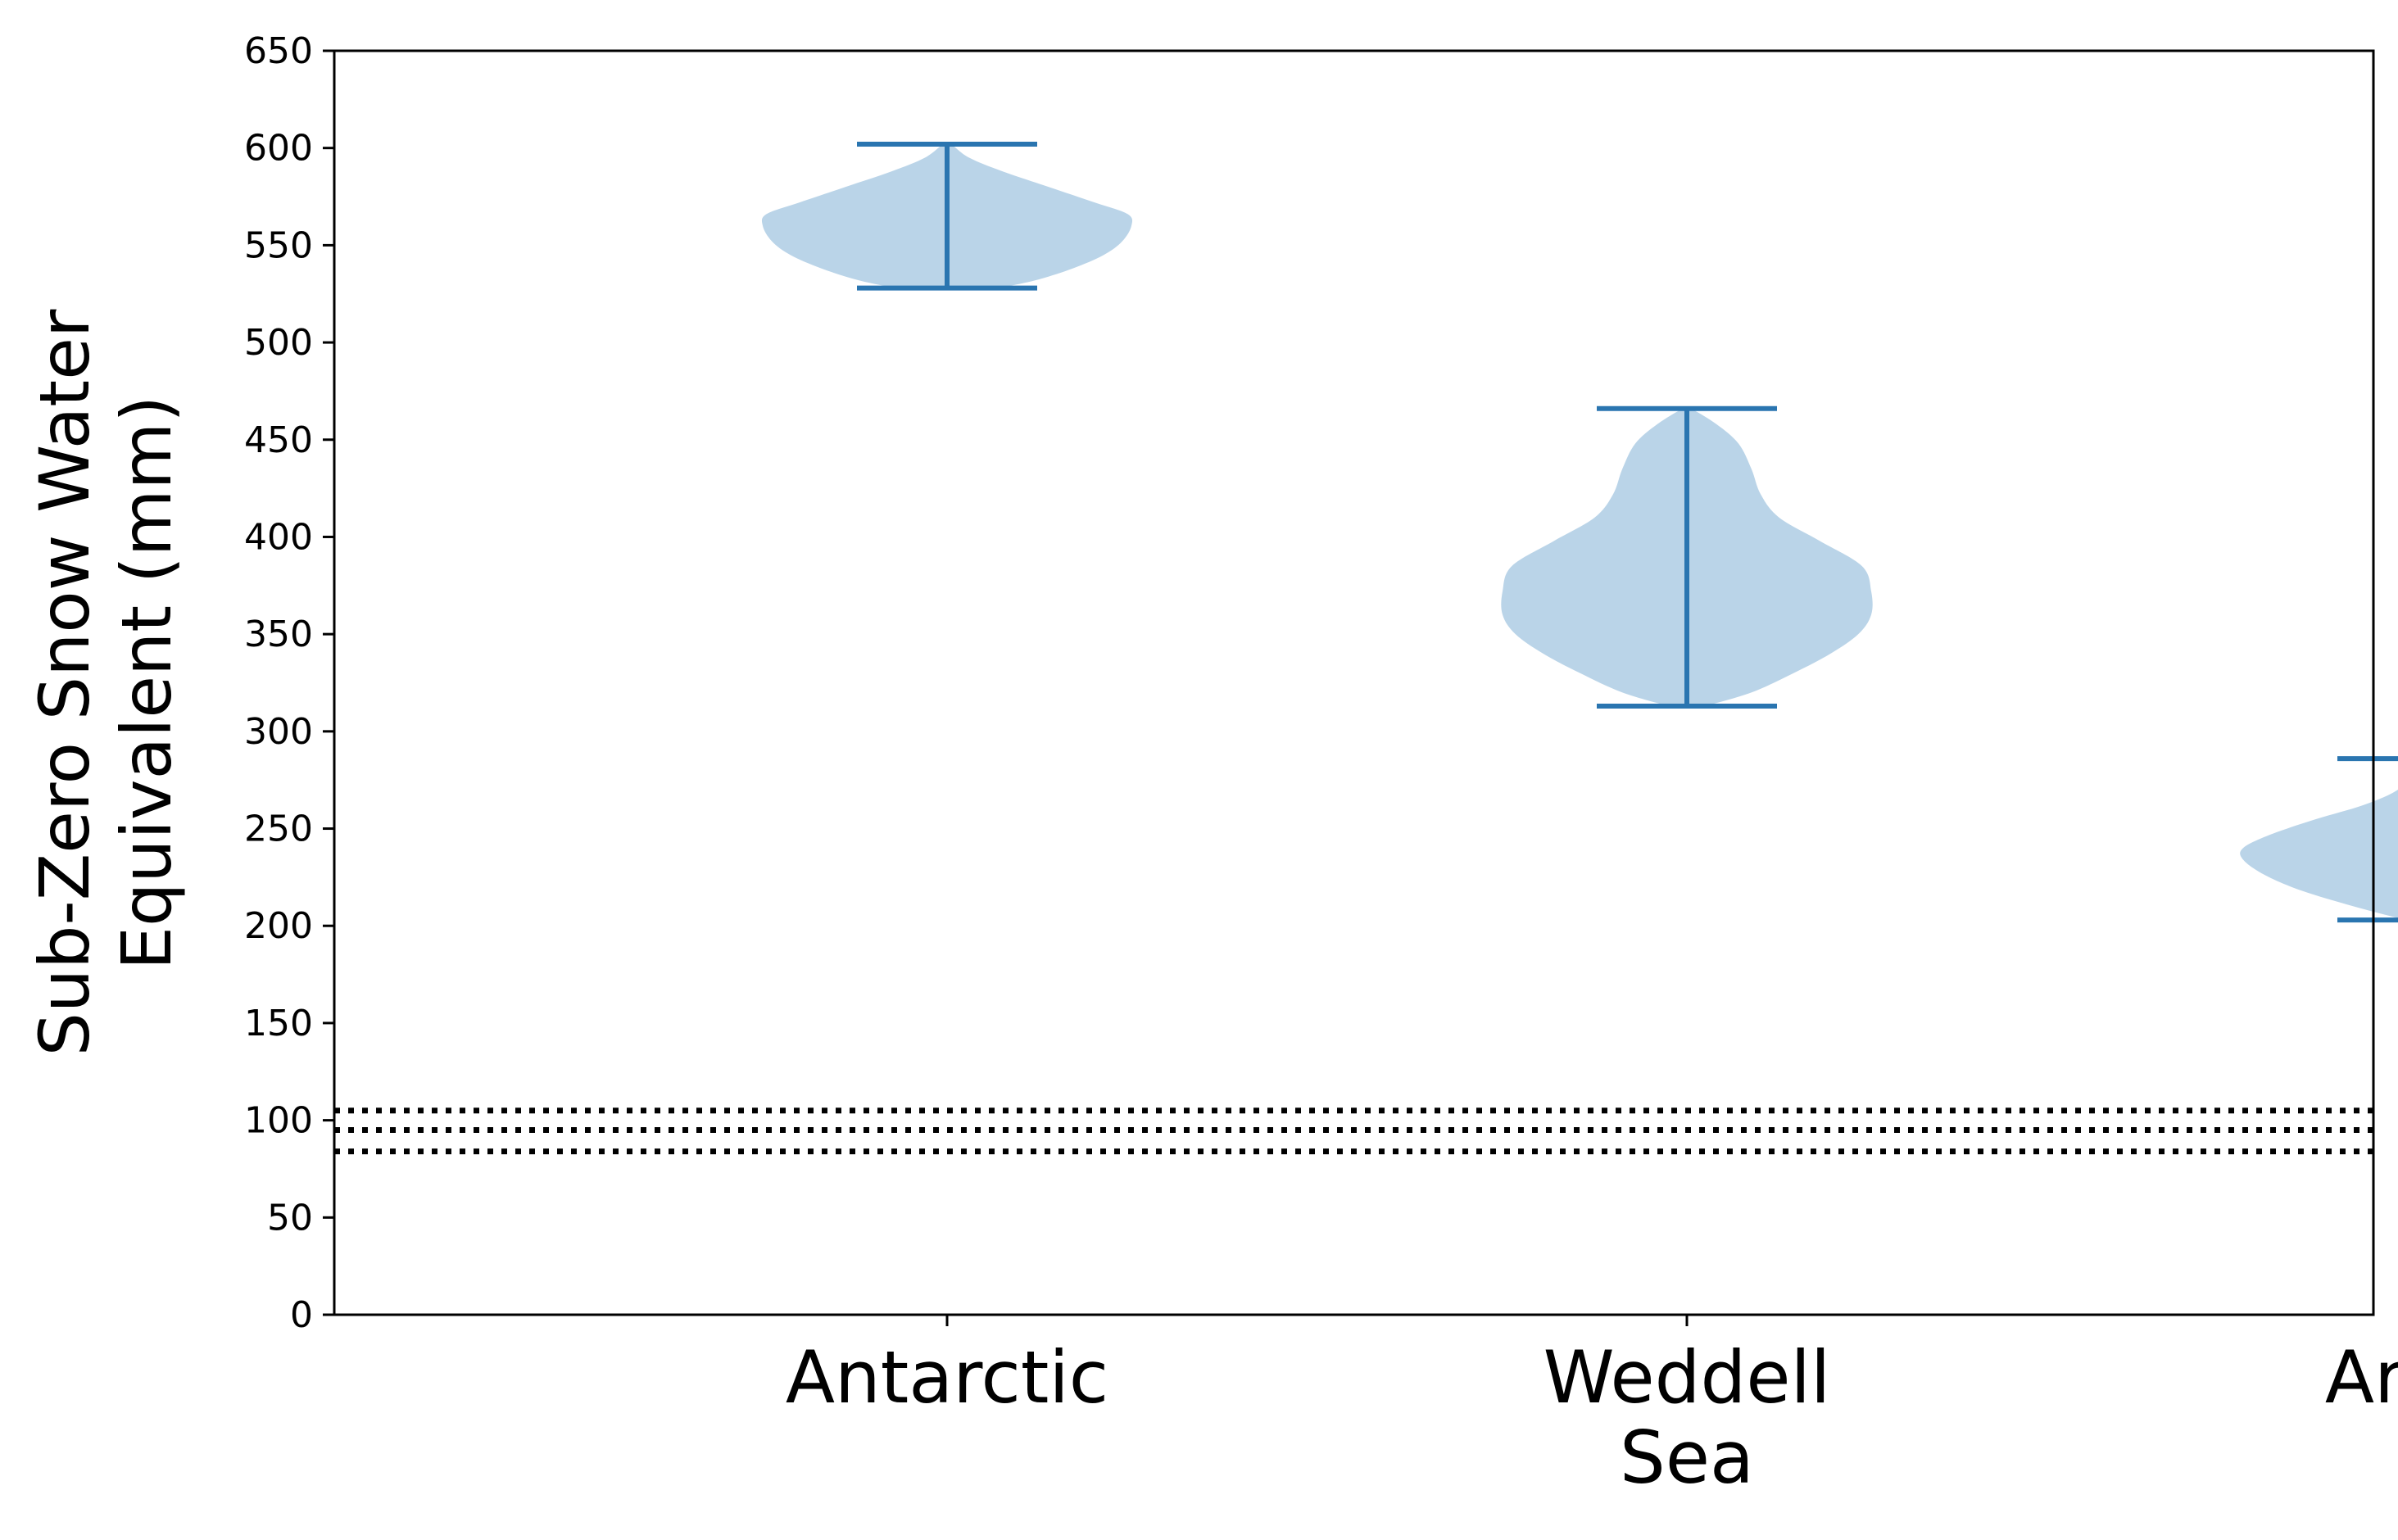 The height and width of the screenshot is (1540, 2398). What do you see at coordinates (65, 682) in the screenshot?
I see `y-axis-title-line: Sub-Zero Snow Water` at bounding box center [65, 682].